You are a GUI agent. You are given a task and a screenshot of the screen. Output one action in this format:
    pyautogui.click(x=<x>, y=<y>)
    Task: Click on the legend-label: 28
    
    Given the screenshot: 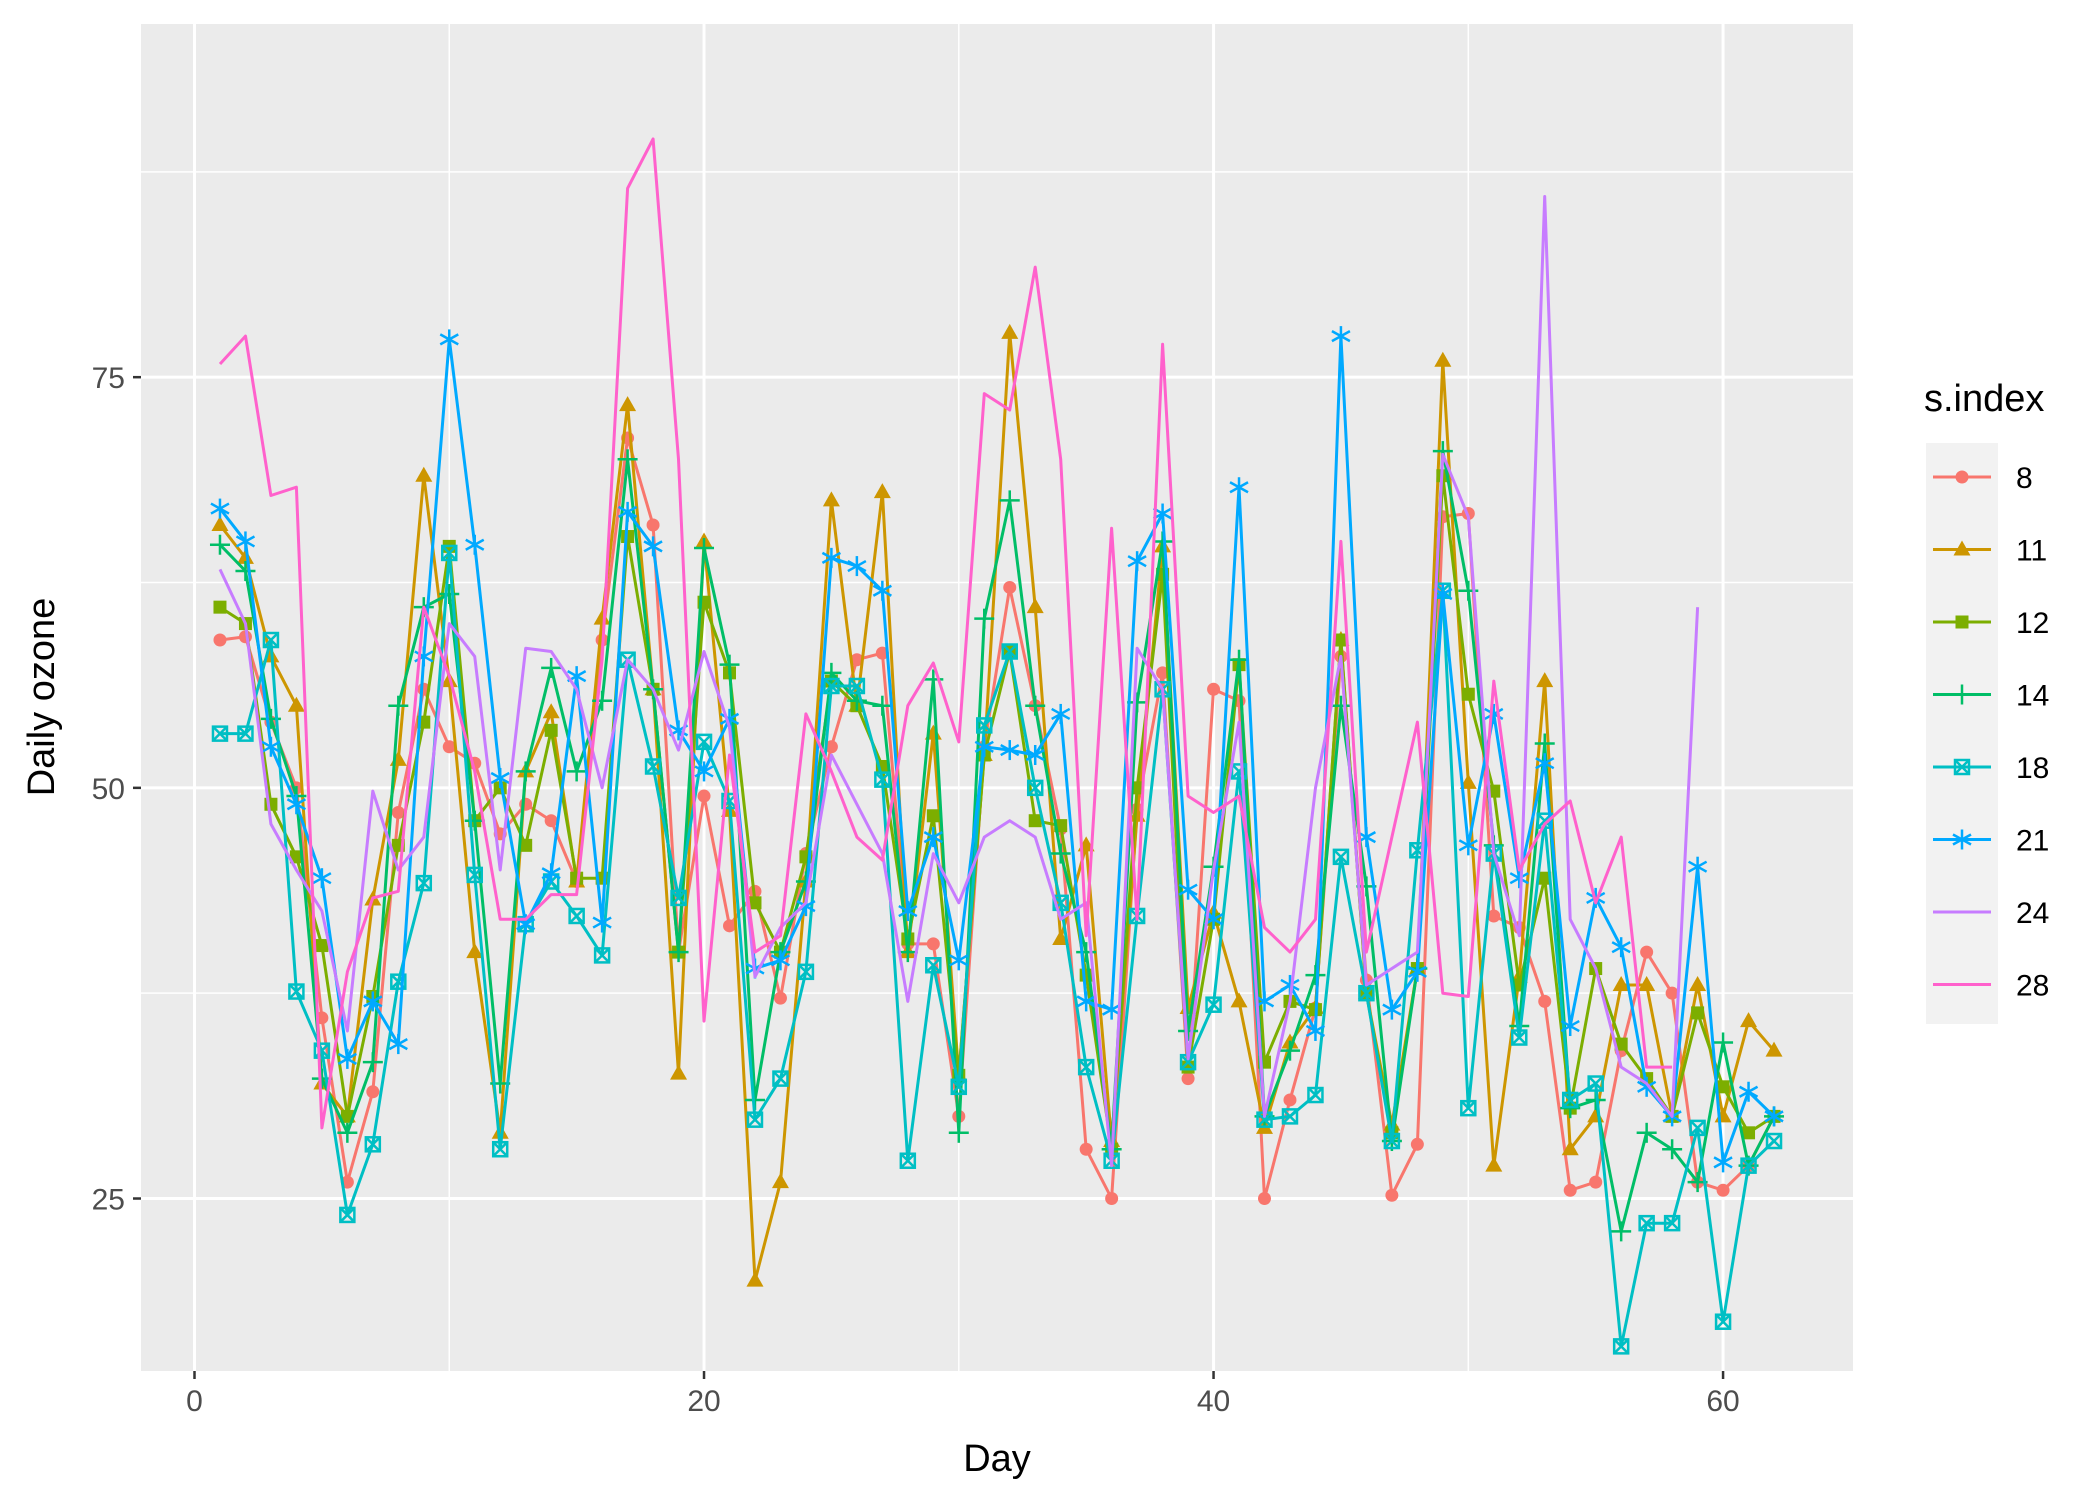 What is the action you would take?
    pyautogui.click(x=2032, y=986)
    